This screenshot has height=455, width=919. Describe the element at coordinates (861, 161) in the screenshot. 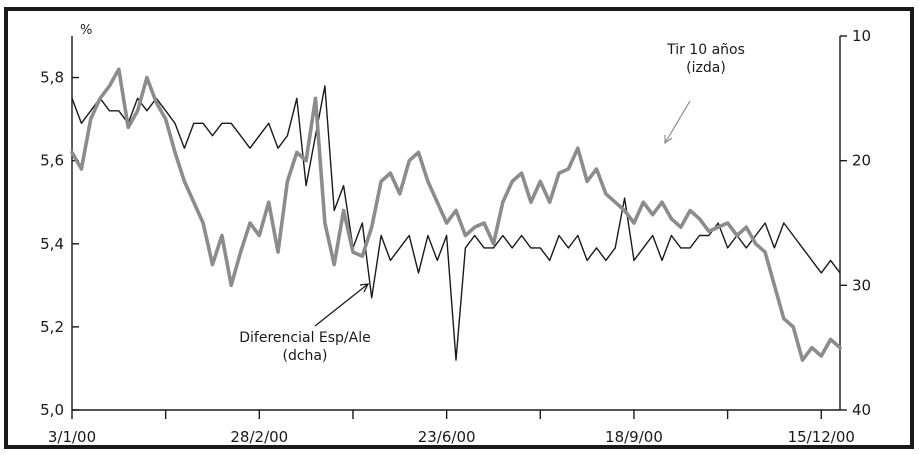

I see `right-axis-tick-label: 20` at that location.